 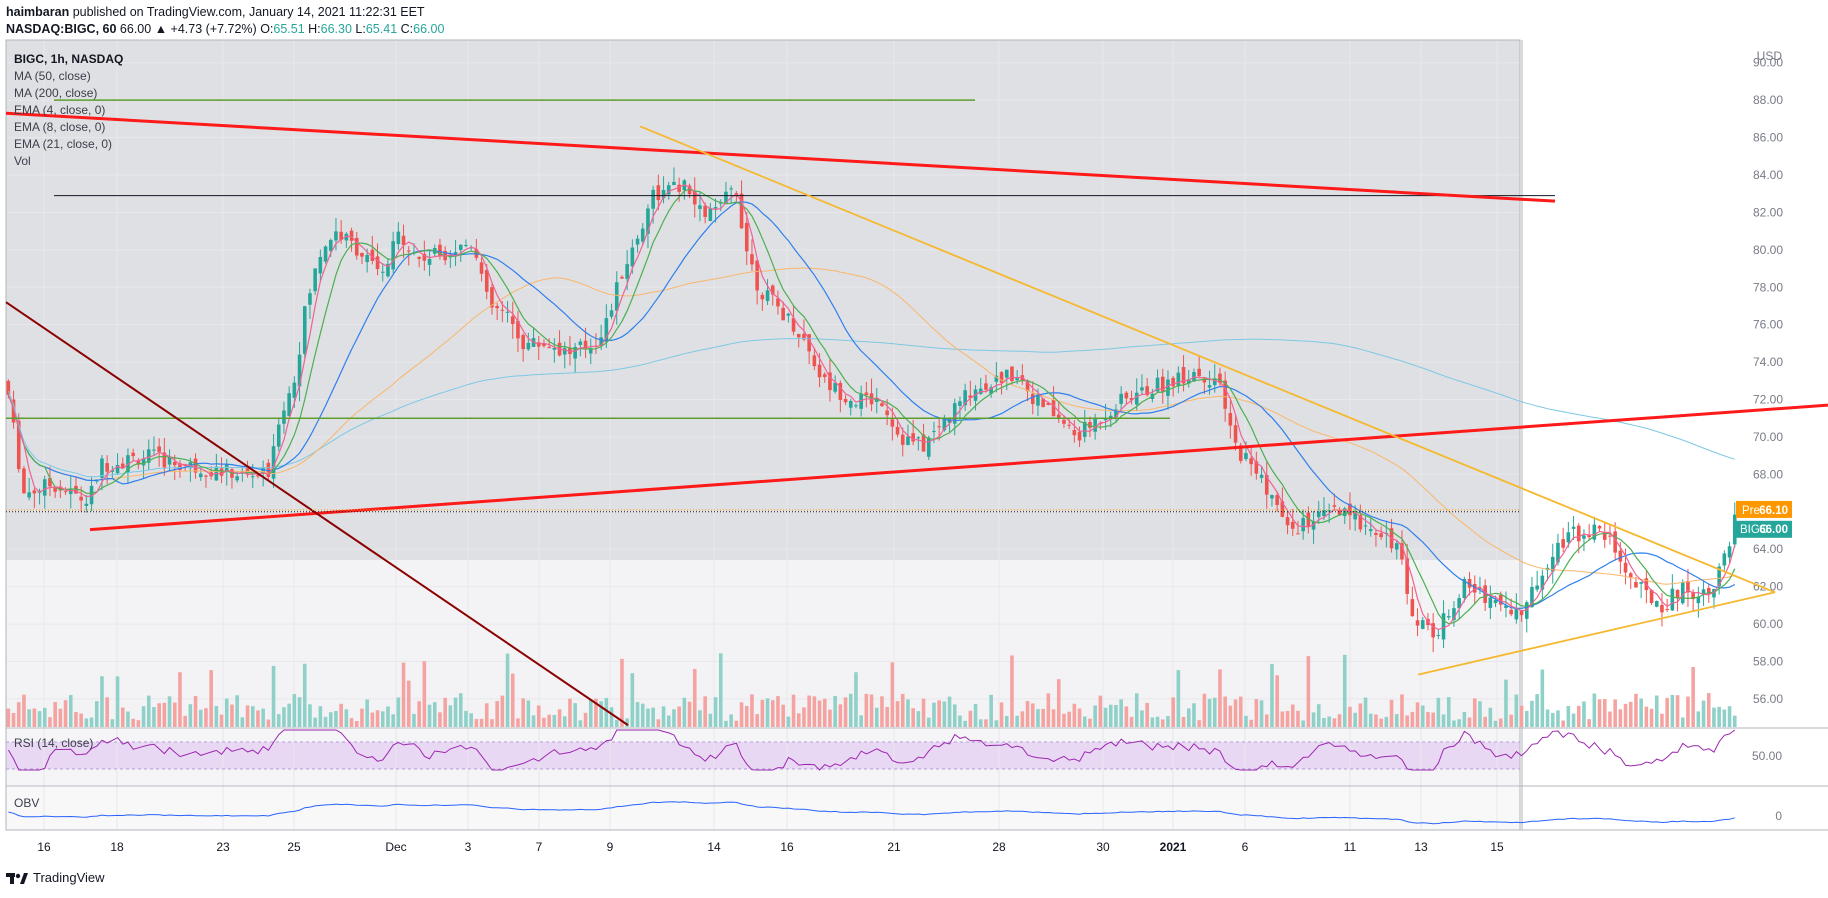 I want to click on tradingview-logo: TradingView, so click(x=55, y=877).